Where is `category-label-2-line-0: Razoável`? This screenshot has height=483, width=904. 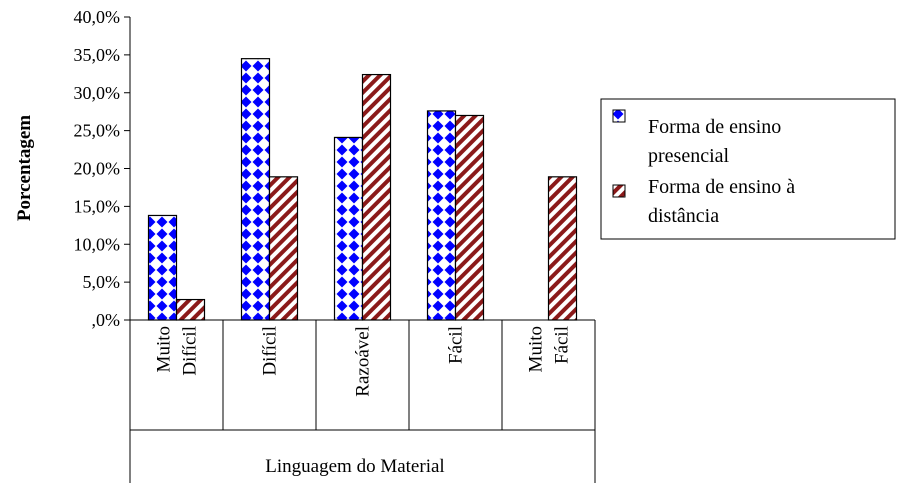 category-label-2-line-0: Razoável is located at coordinates (363, 361).